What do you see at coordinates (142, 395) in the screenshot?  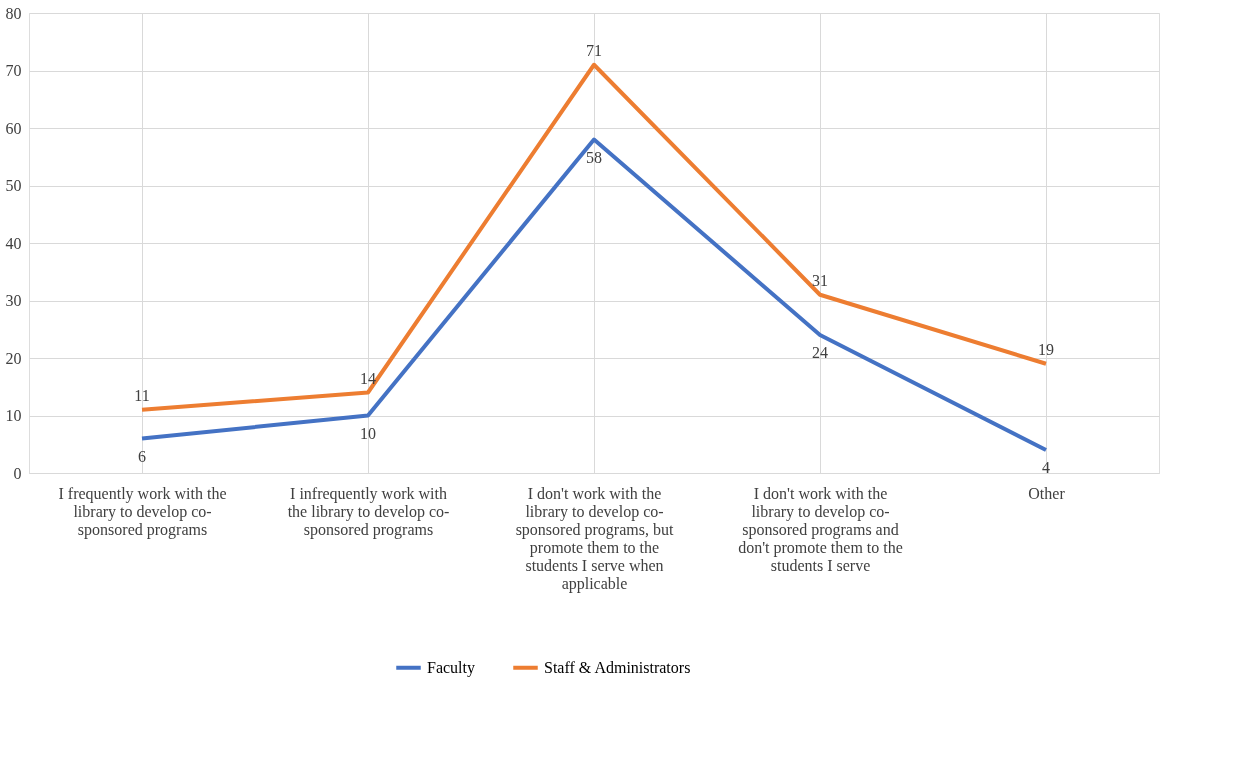 I see `data-label: 11` at bounding box center [142, 395].